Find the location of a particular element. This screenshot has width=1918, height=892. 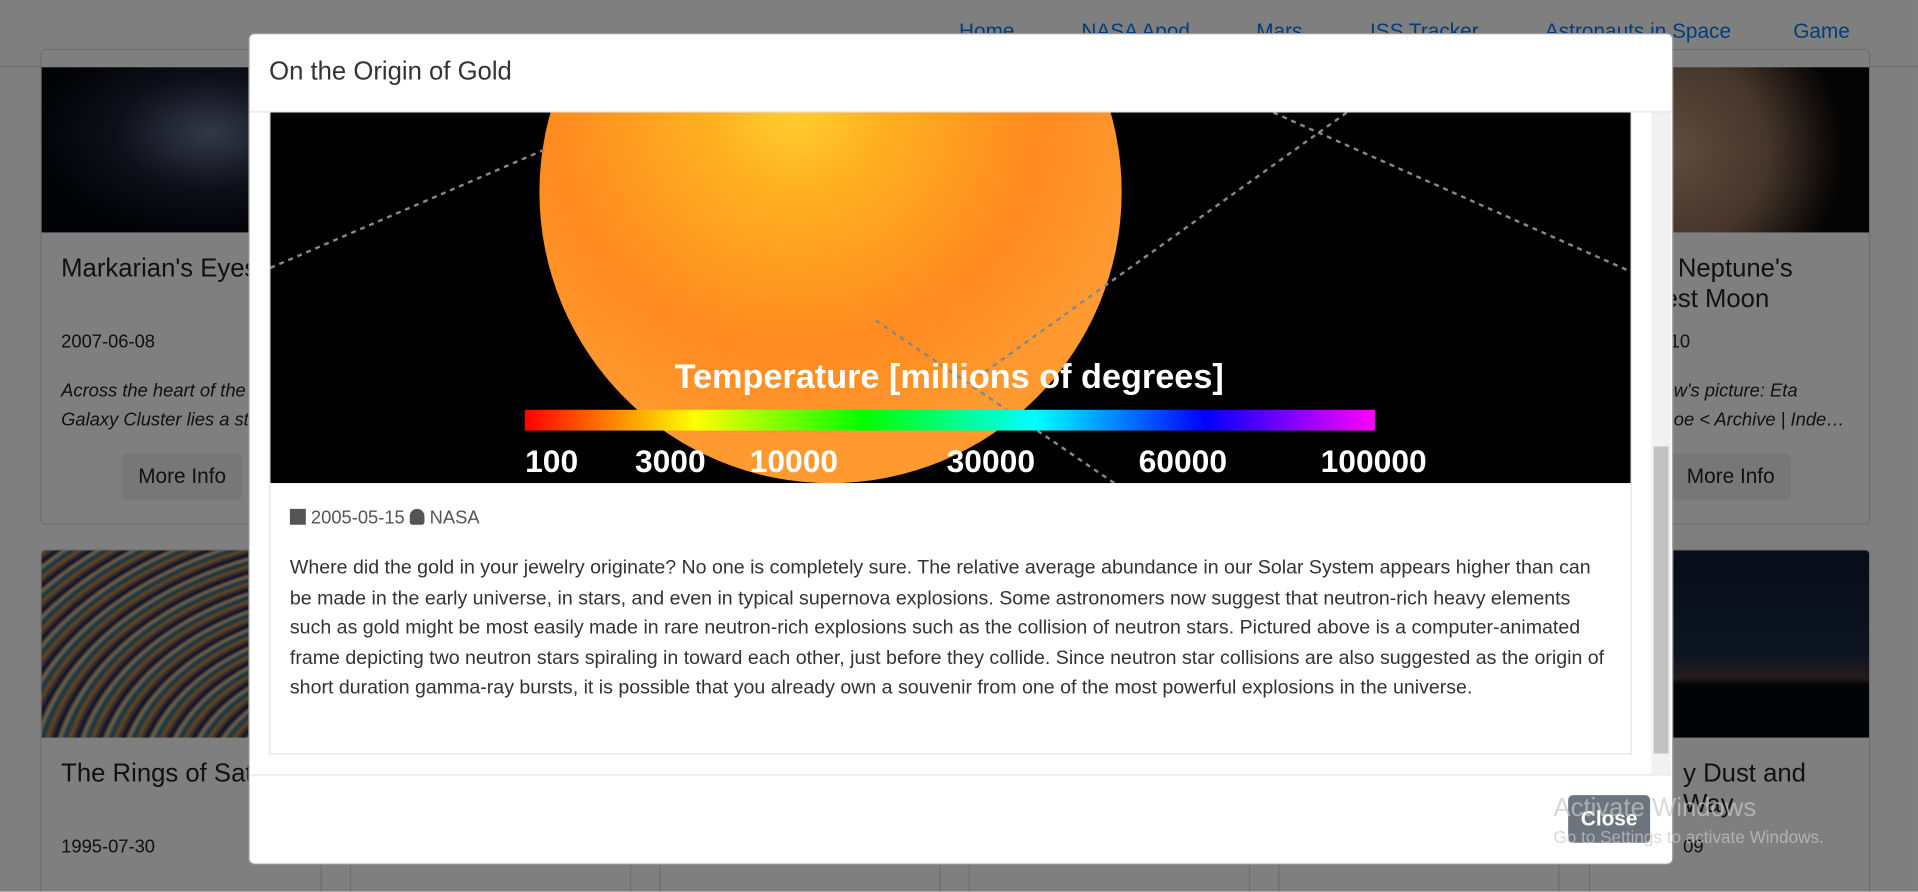

close-button: Close is located at coordinates (1609, 819).